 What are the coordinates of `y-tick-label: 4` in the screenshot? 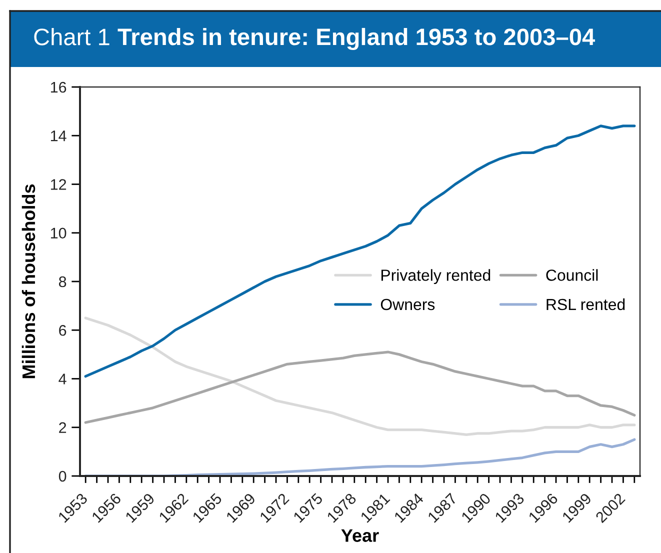 It's located at (62, 379).